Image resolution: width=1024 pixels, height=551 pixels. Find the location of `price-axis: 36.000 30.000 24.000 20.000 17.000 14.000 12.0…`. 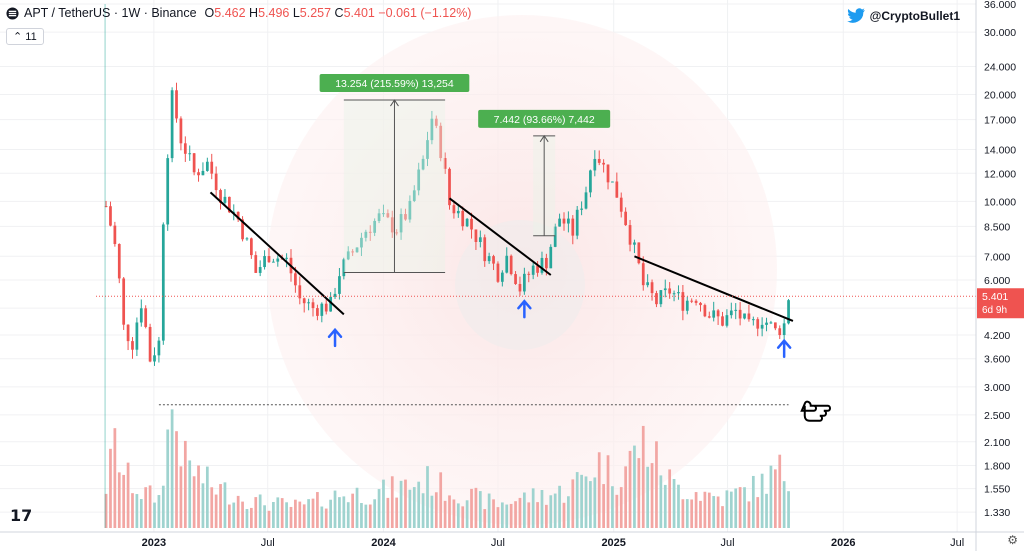

price-axis: 36.000 30.000 24.000 20.000 17.000 14.000 12.0… is located at coordinates (999, 275).